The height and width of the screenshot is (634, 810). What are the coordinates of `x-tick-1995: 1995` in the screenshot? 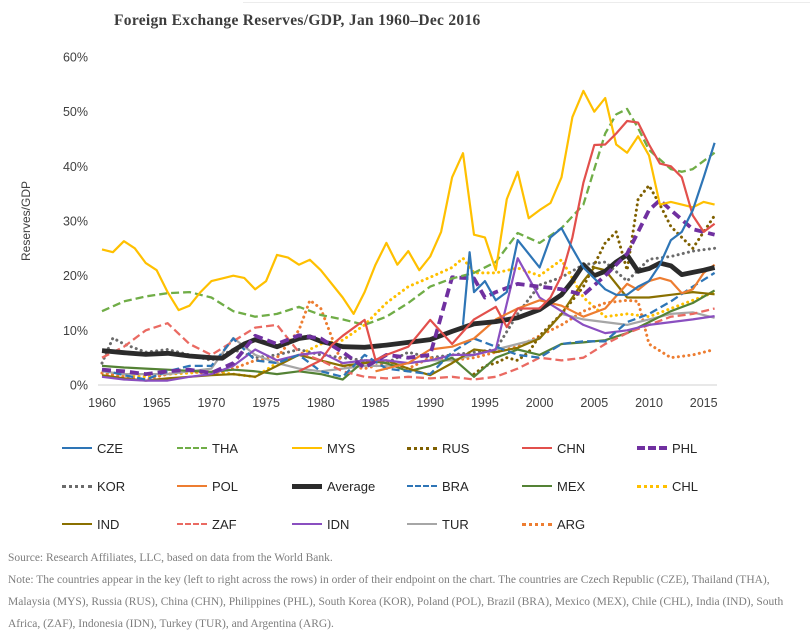 It's located at (485, 403).